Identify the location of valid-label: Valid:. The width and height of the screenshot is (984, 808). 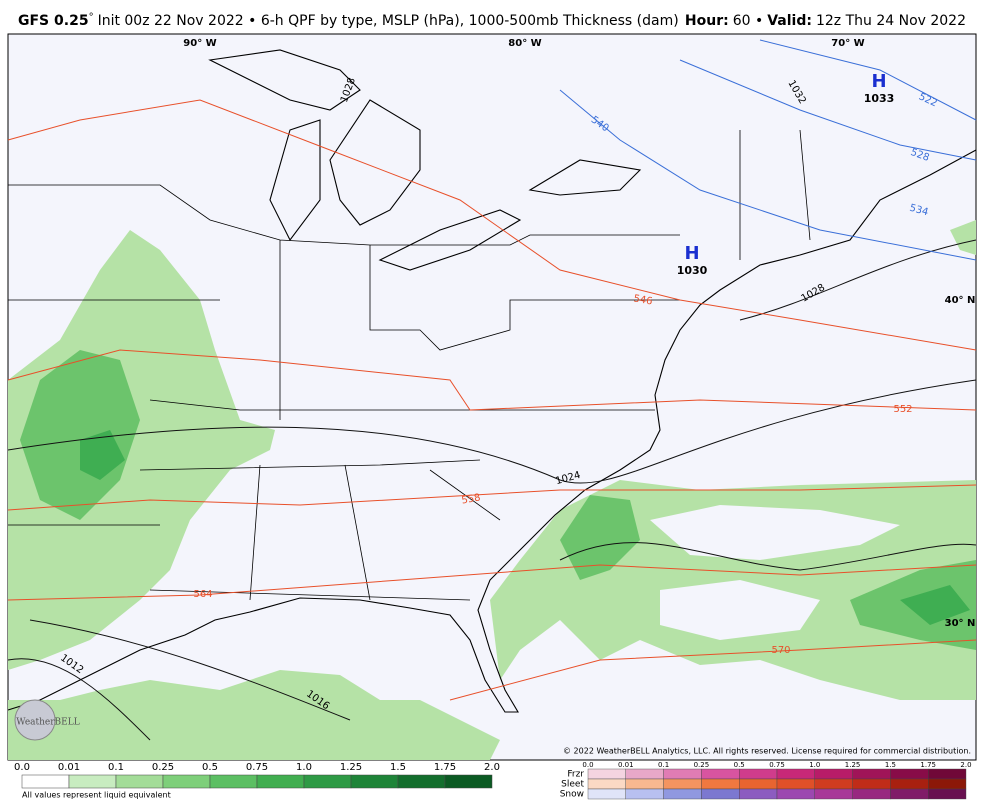
(789, 21).